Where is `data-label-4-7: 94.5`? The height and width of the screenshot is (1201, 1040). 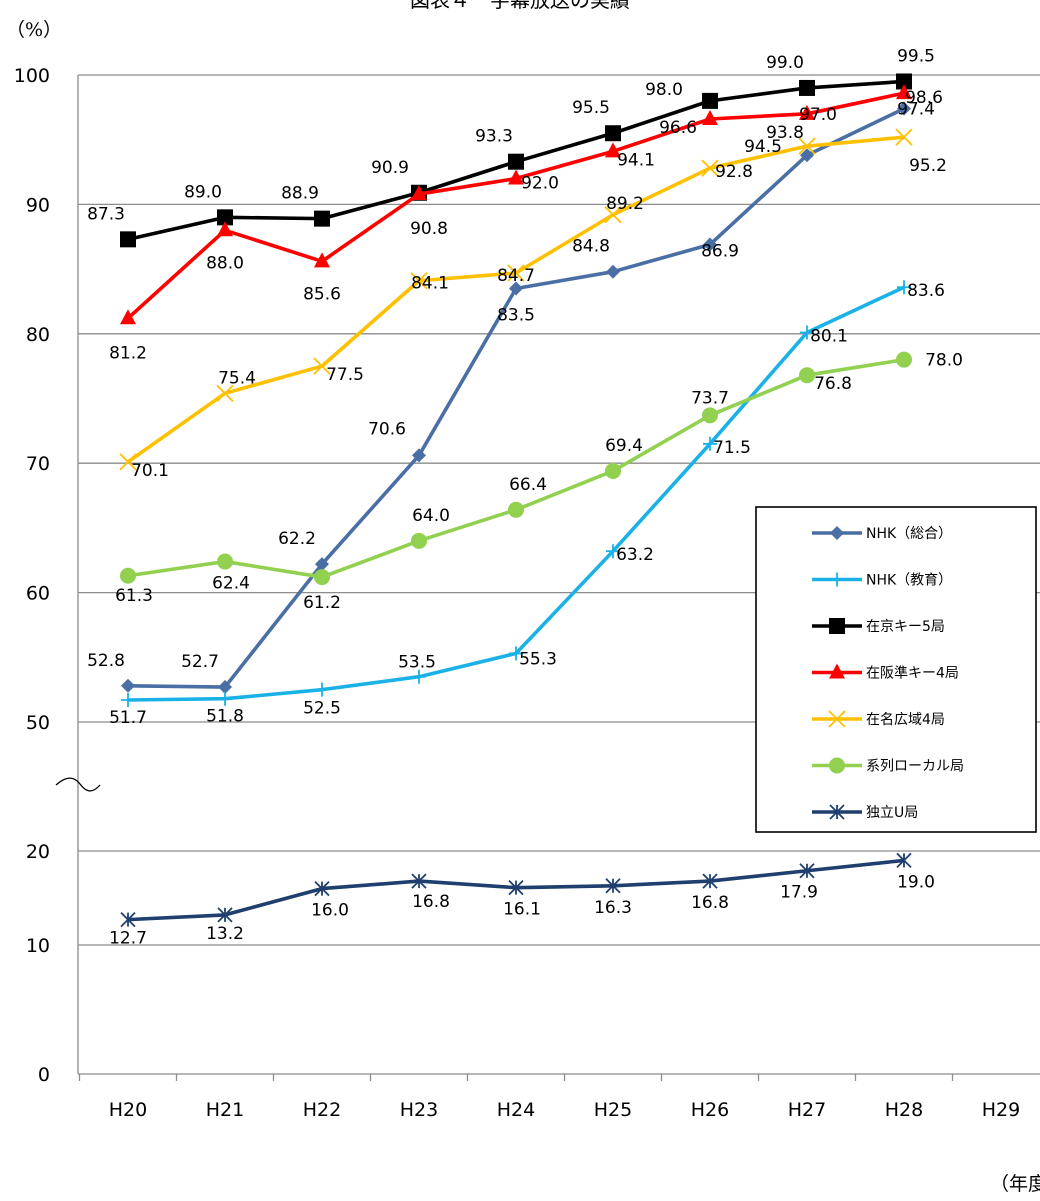 data-label-4-7: 94.5 is located at coordinates (763, 147).